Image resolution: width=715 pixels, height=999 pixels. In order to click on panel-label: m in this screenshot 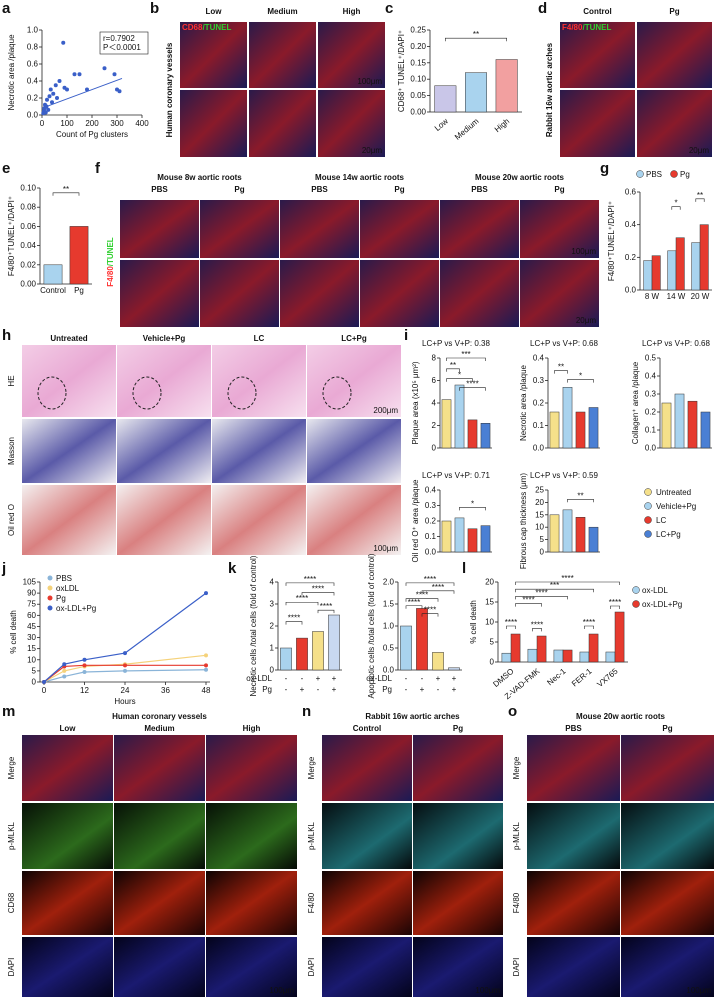, I will do `click(8, 711)`.